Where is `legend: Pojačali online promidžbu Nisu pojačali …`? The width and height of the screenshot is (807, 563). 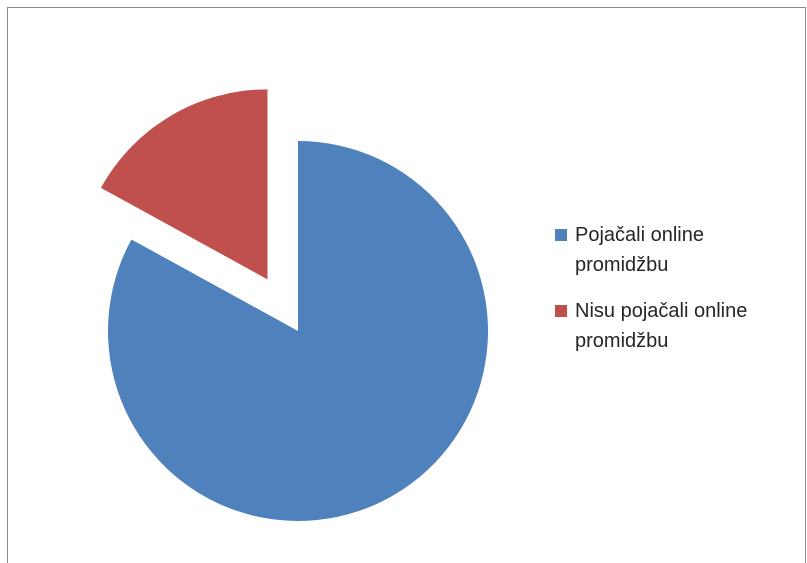 legend: Pojačali online promidžbu Nisu pojačali … is located at coordinates (675, 296).